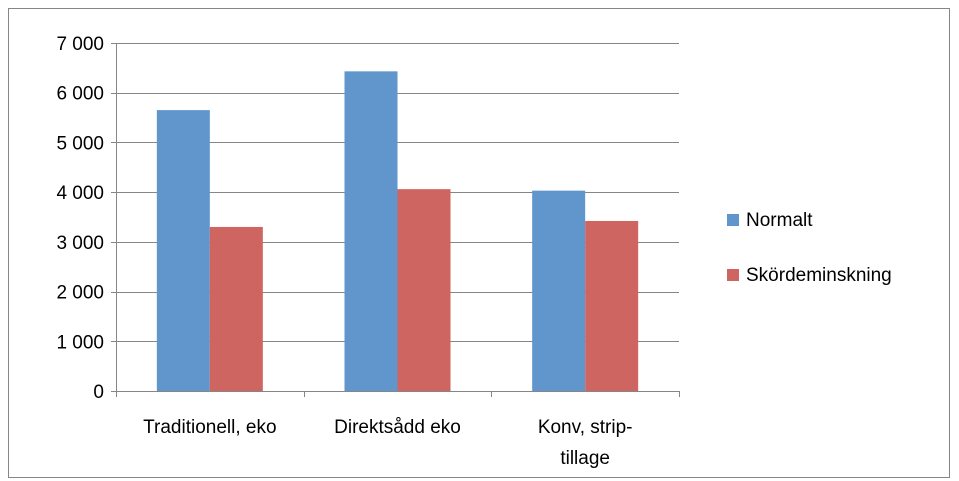 Image resolution: width=959 pixels, height=481 pixels. I want to click on y-tick-label: 6 000, so click(80, 94).